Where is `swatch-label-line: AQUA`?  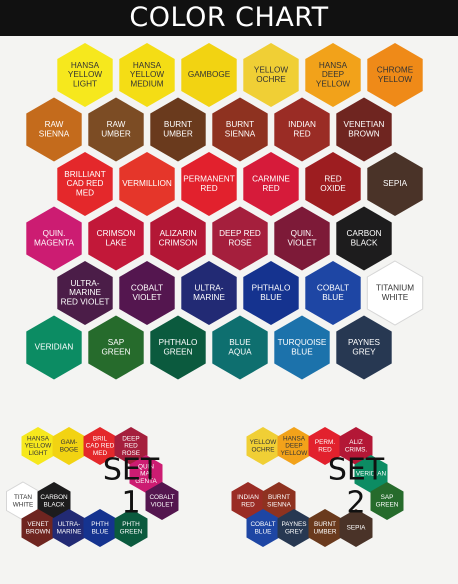
swatch-label-line: AQUA is located at coordinates (240, 351).